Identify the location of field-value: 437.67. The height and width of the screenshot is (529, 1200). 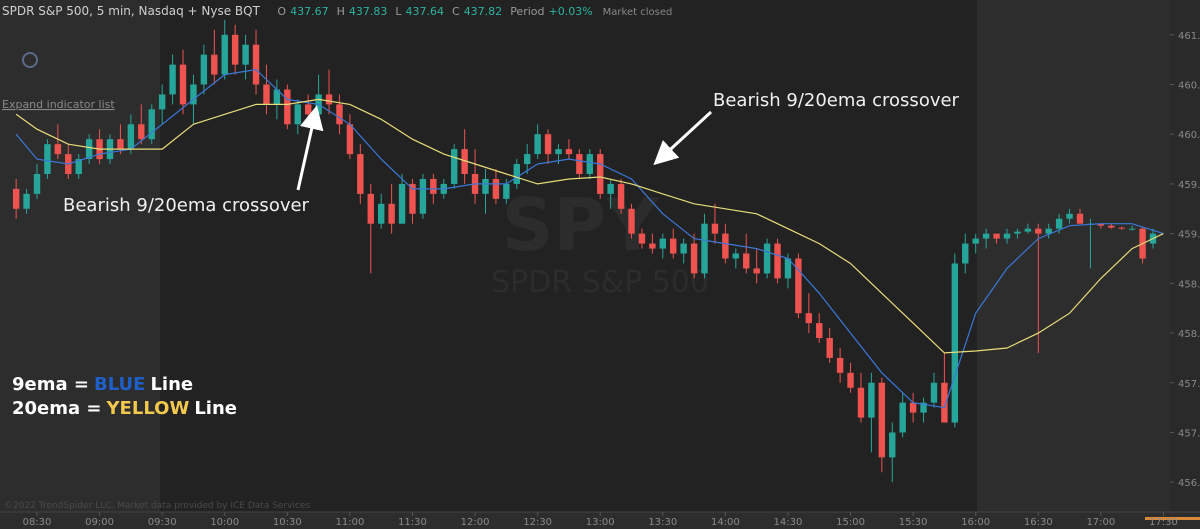
(309, 11).